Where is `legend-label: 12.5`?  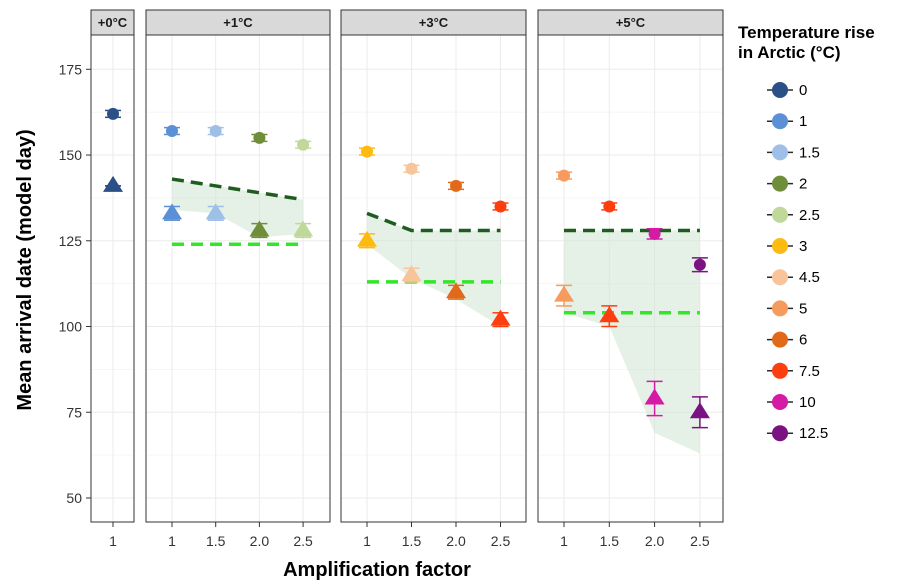
legend-label: 12.5 is located at coordinates (813, 433).